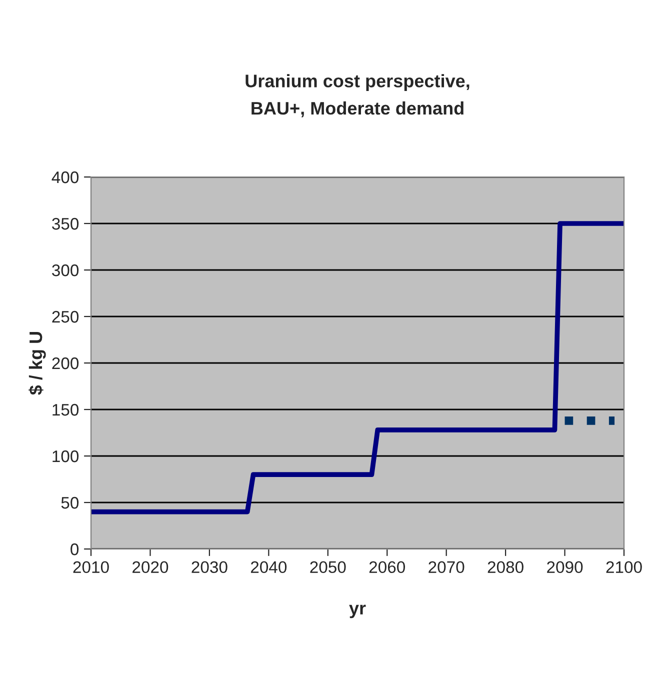  Describe the element at coordinates (565, 567) in the screenshot. I see `x-tick-label: 2090` at that location.